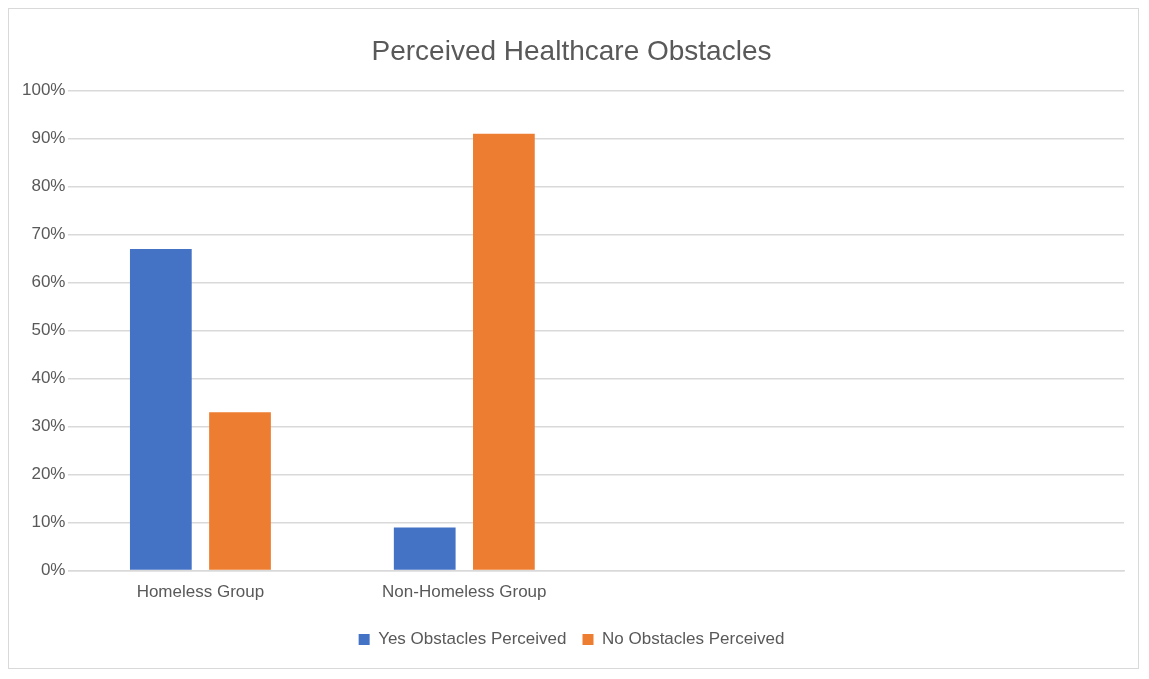  I want to click on y-tick-label: 30%, so click(48, 426).